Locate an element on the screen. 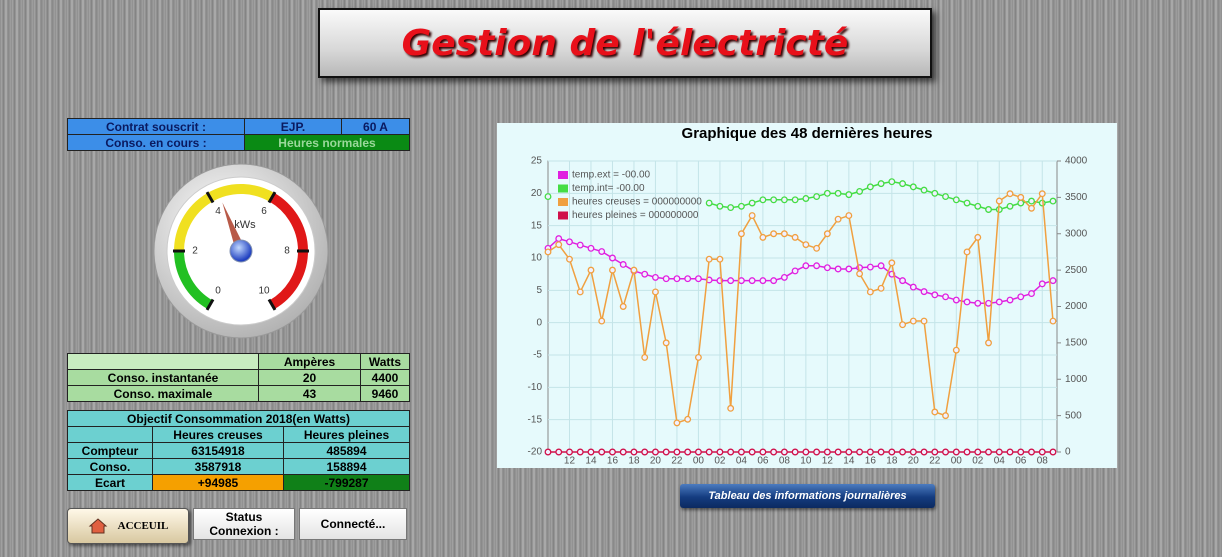  x-tick-label: 04 is located at coordinates (1000, 461).